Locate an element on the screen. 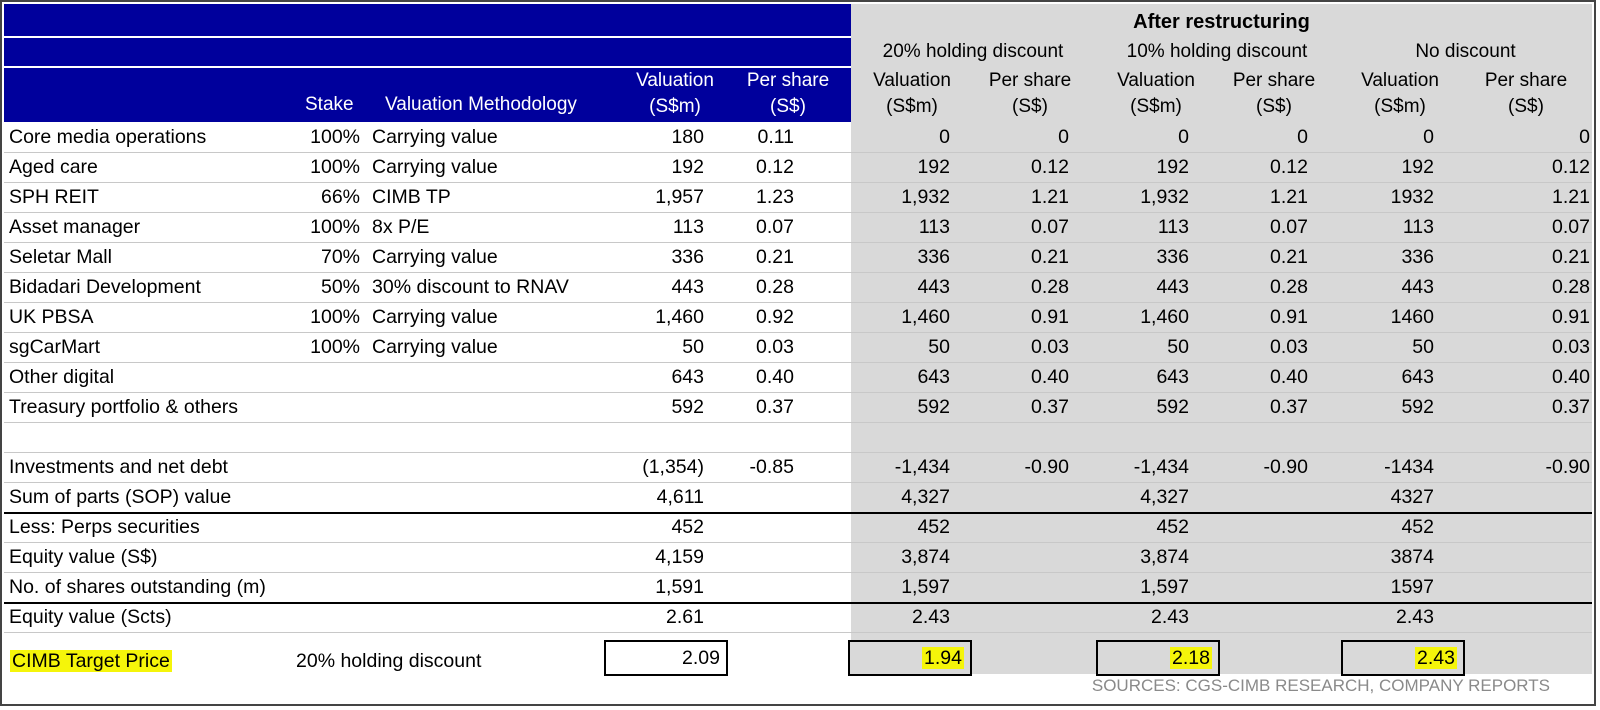  cell-label: sgCarMart is located at coordinates (55, 347).